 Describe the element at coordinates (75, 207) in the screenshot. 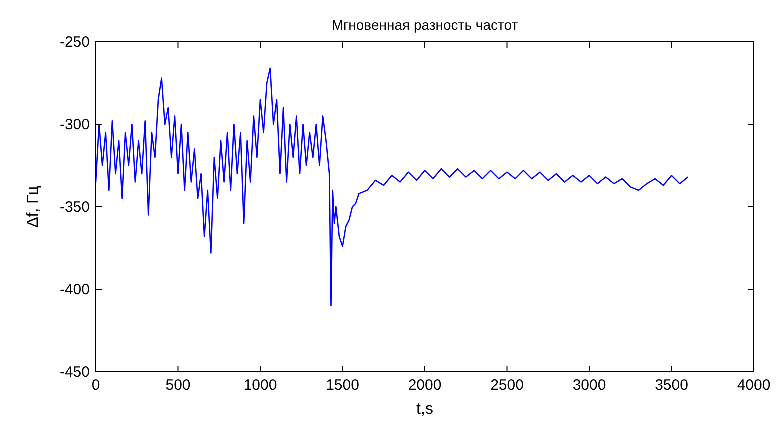

I see `y-tick-label: -350` at that location.